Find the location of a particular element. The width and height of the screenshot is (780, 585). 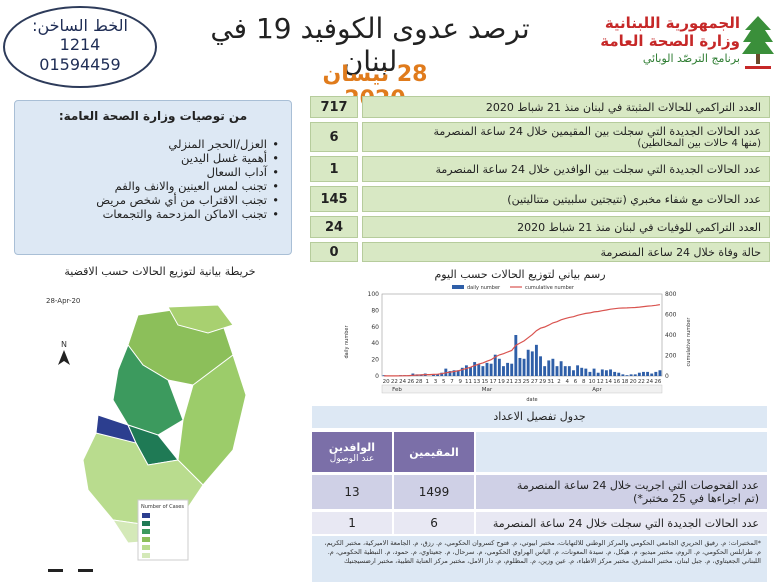

chart-axes: 0 20 40 60 80 100 0 200 400 600 800 is located at coordinates (522, 335).